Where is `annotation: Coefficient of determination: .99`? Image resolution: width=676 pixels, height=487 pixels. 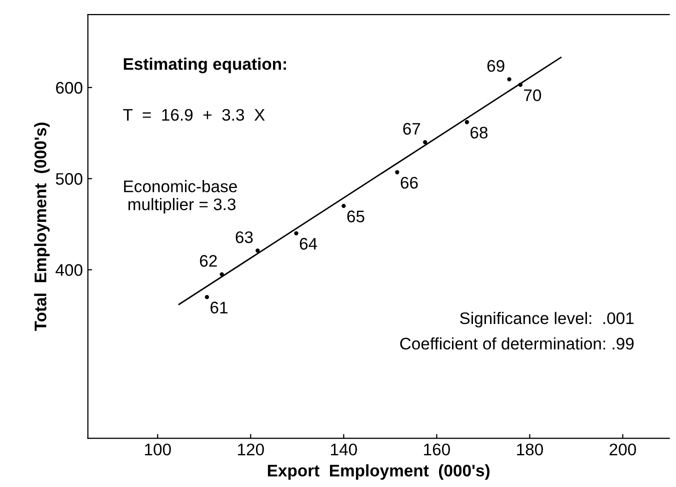
annotation: Coefficient of determination: .99 is located at coordinates (517, 343).